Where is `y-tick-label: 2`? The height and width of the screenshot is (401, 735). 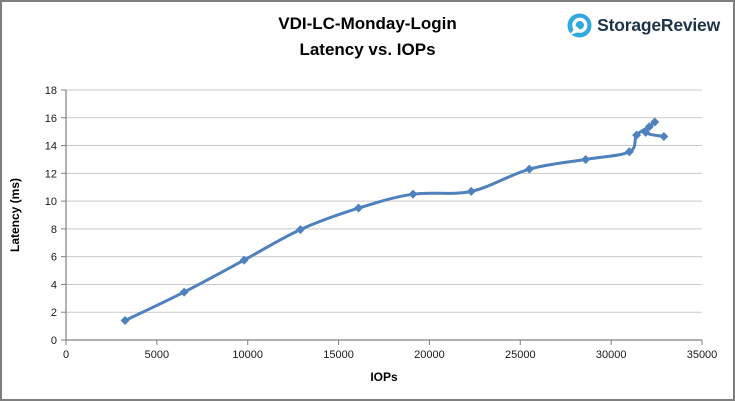 y-tick-label: 2 is located at coordinates (54, 313).